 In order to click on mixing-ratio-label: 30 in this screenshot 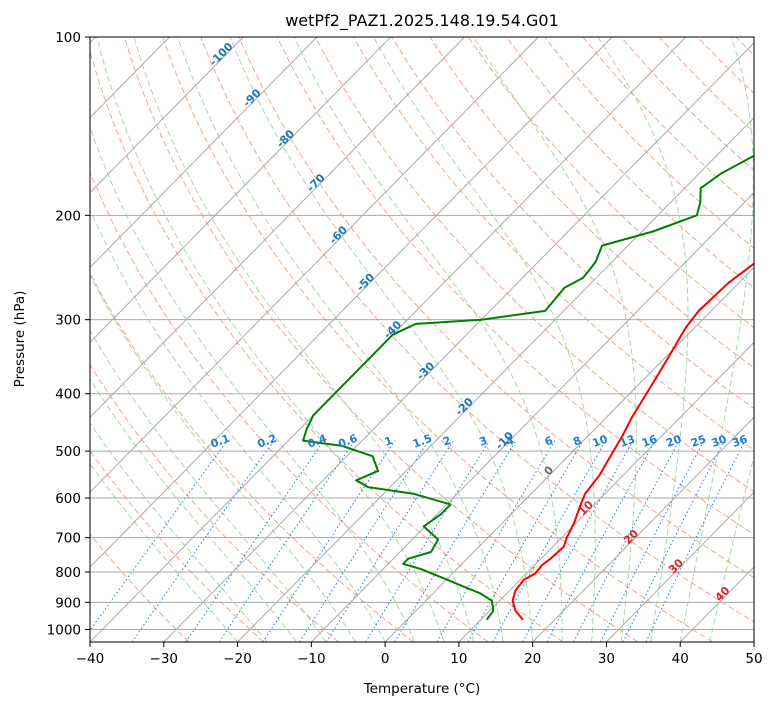, I will do `click(719, 441)`.